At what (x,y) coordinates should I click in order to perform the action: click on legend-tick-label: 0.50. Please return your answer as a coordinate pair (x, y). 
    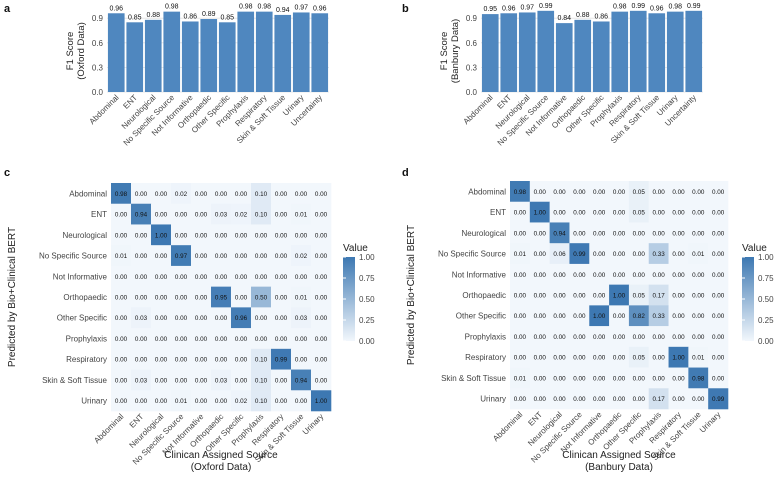
    Looking at the image, I should click on (367, 299).